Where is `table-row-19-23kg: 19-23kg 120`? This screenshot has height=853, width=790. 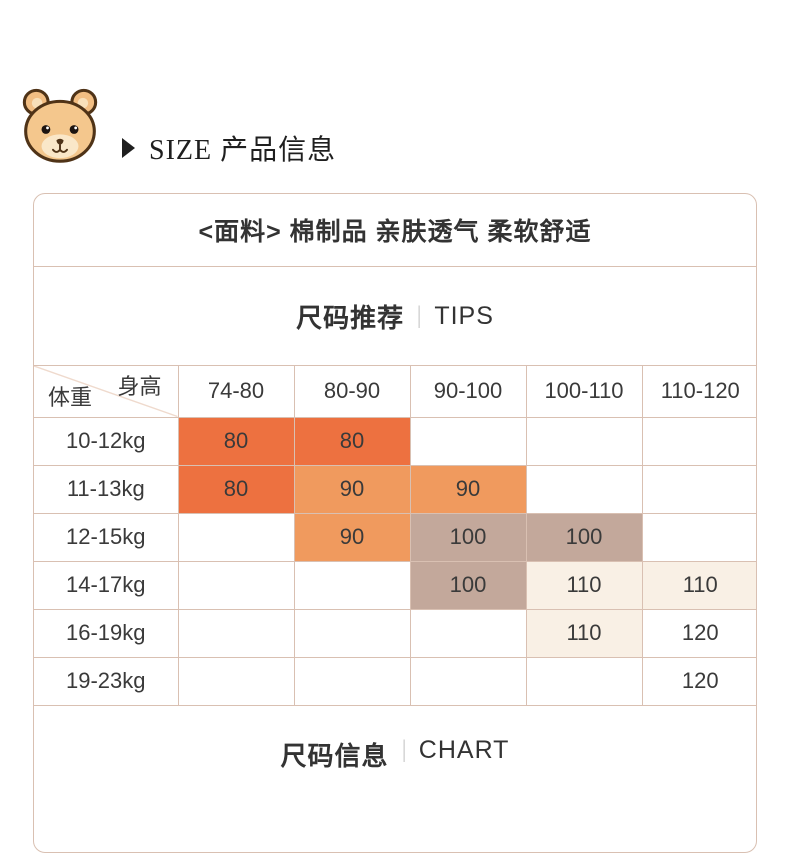
table-row-19-23kg: 19-23kg 120 is located at coordinates (395, 681).